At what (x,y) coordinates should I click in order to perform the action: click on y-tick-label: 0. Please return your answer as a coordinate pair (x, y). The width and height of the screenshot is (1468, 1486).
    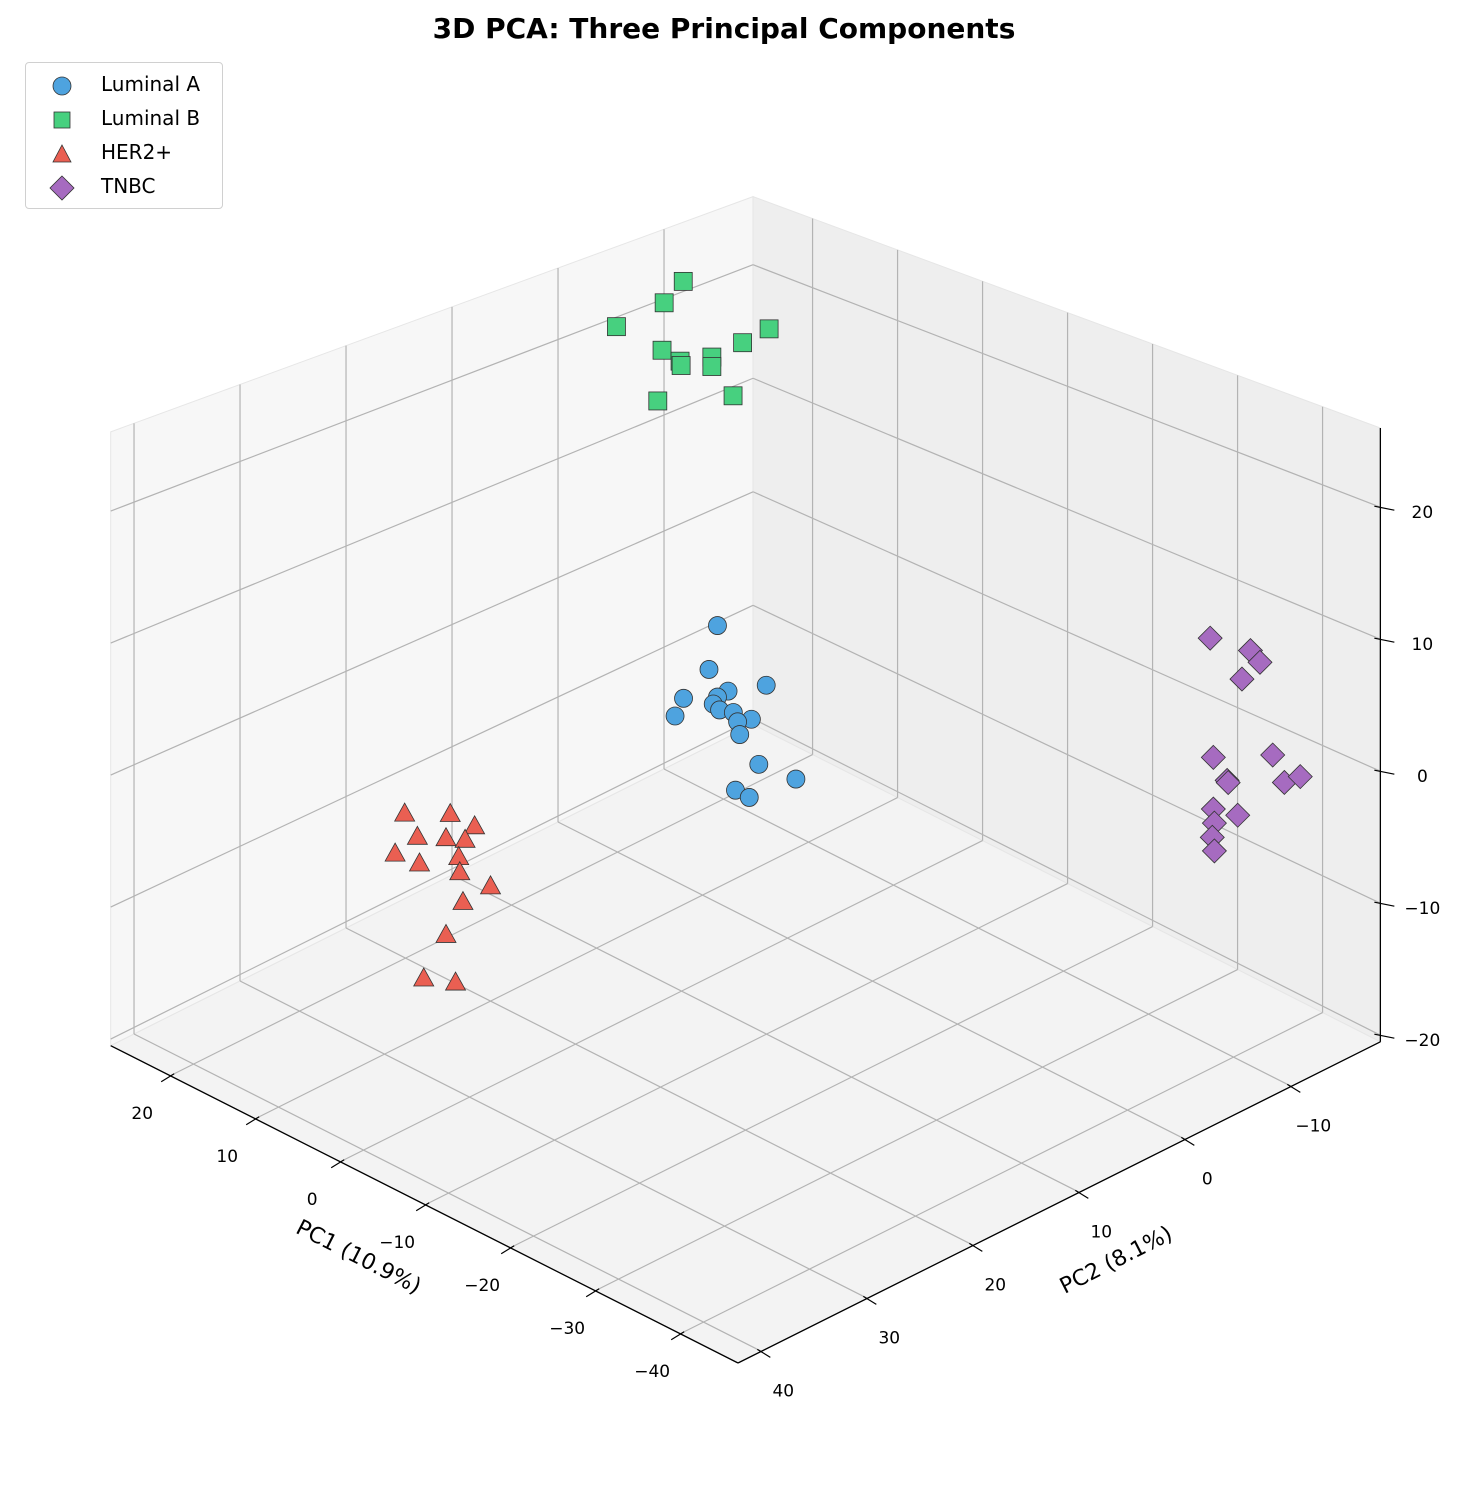
    Looking at the image, I should click on (1207, 1179).